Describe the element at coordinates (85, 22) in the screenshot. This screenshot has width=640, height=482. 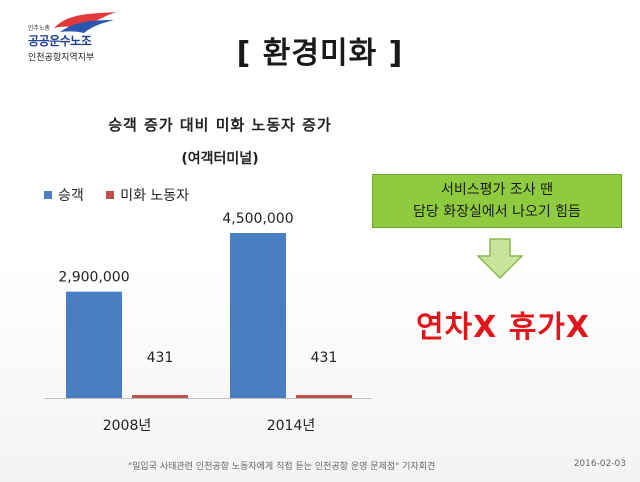
I see `flag-icon` at that location.